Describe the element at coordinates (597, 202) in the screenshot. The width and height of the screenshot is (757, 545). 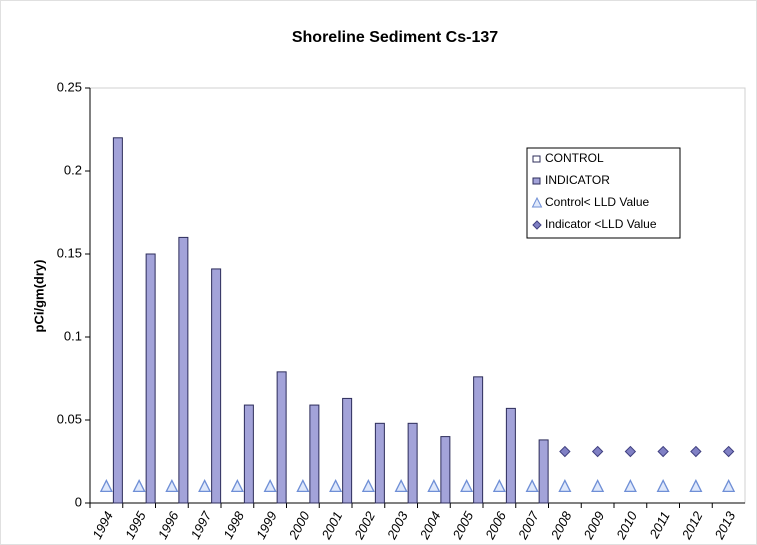
I see `legend-label: Control< LLD Value` at that location.